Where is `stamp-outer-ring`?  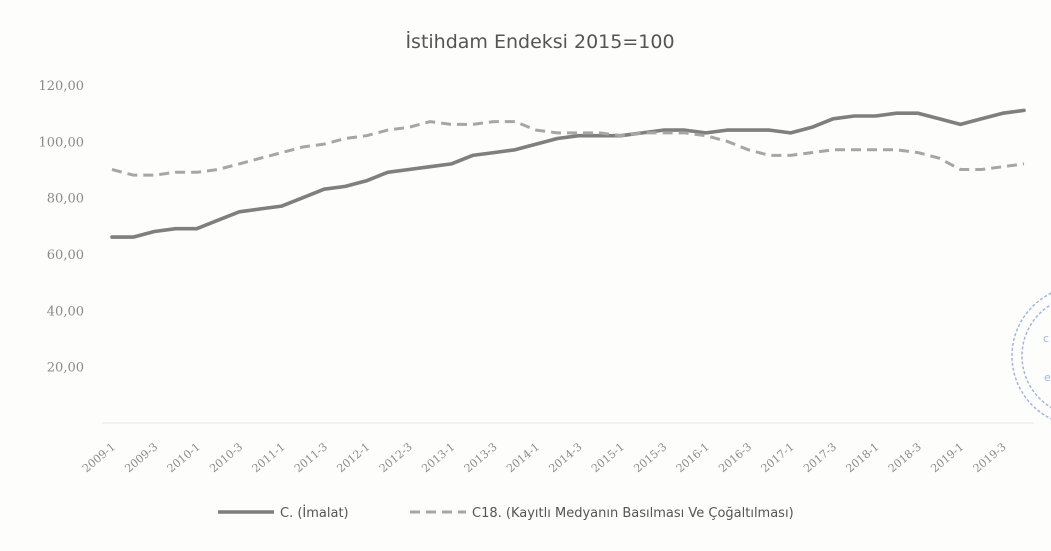 stamp-outer-ring is located at coordinates (1031, 356).